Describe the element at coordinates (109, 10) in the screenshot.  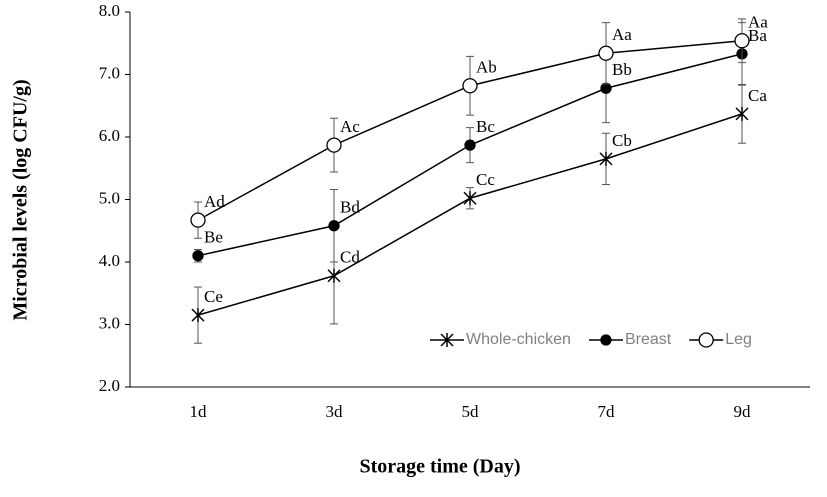
I see `y-tick-label: 8.0` at that location.